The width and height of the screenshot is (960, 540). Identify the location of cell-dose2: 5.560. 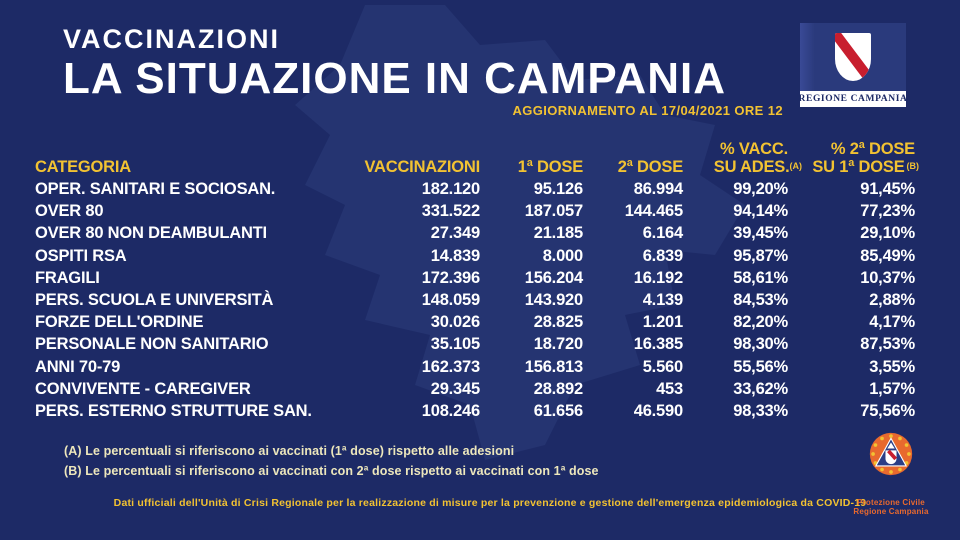
(662, 366).